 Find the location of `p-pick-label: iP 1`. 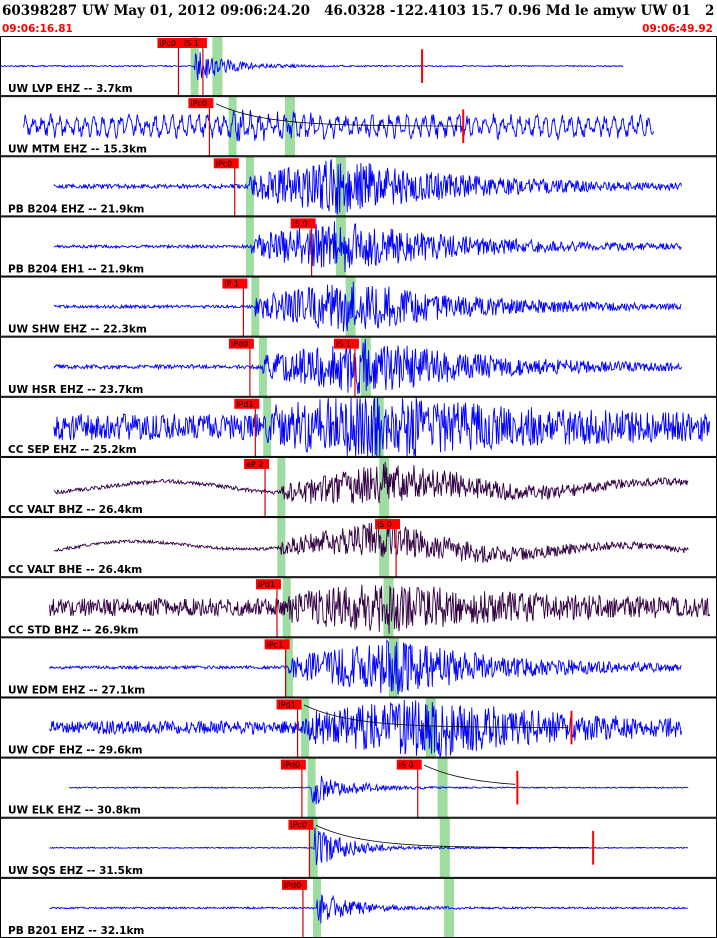

p-pick-label: iP 1 is located at coordinates (231, 284).